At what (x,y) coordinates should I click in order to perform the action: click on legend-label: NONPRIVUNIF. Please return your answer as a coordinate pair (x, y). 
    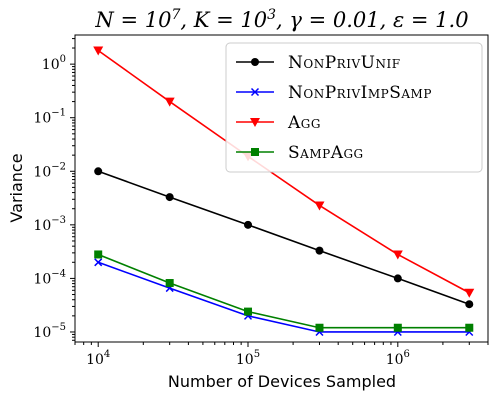
    Looking at the image, I should click on (344, 63).